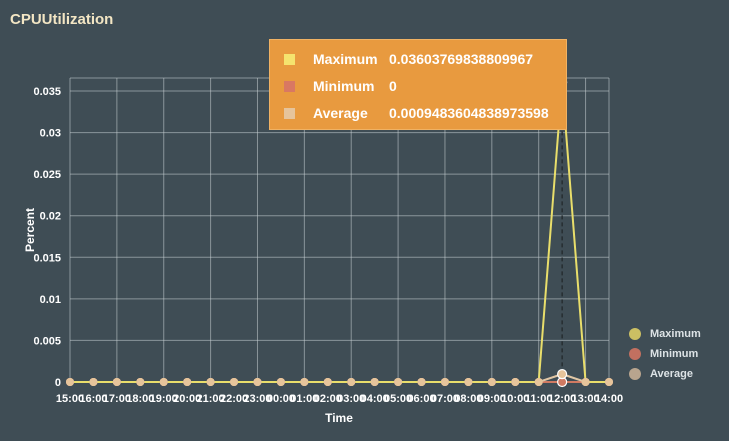 The height and width of the screenshot is (441, 729). Describe the element at coordinates (289, 113) in the screenshot. I see `tooltip-swatch-average` at that location.